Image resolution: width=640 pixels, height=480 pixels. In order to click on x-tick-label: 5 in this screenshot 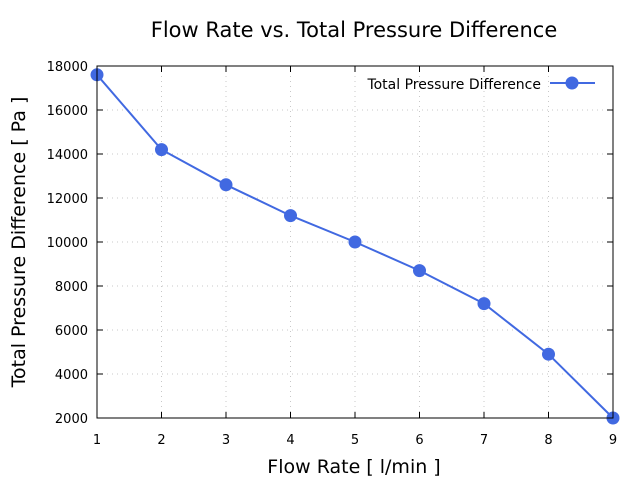, I will do `click(355, 440)`.